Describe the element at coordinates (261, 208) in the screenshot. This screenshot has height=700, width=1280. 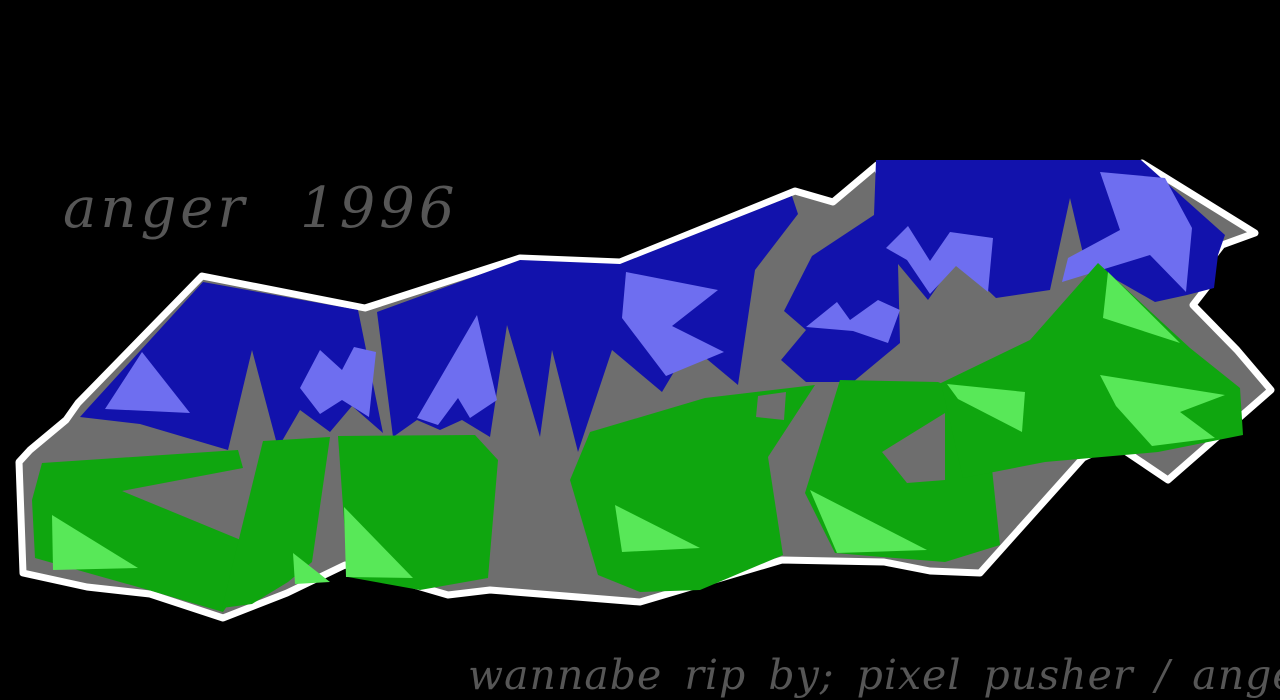
I see `artist-year-text: anger 1996` at that location.